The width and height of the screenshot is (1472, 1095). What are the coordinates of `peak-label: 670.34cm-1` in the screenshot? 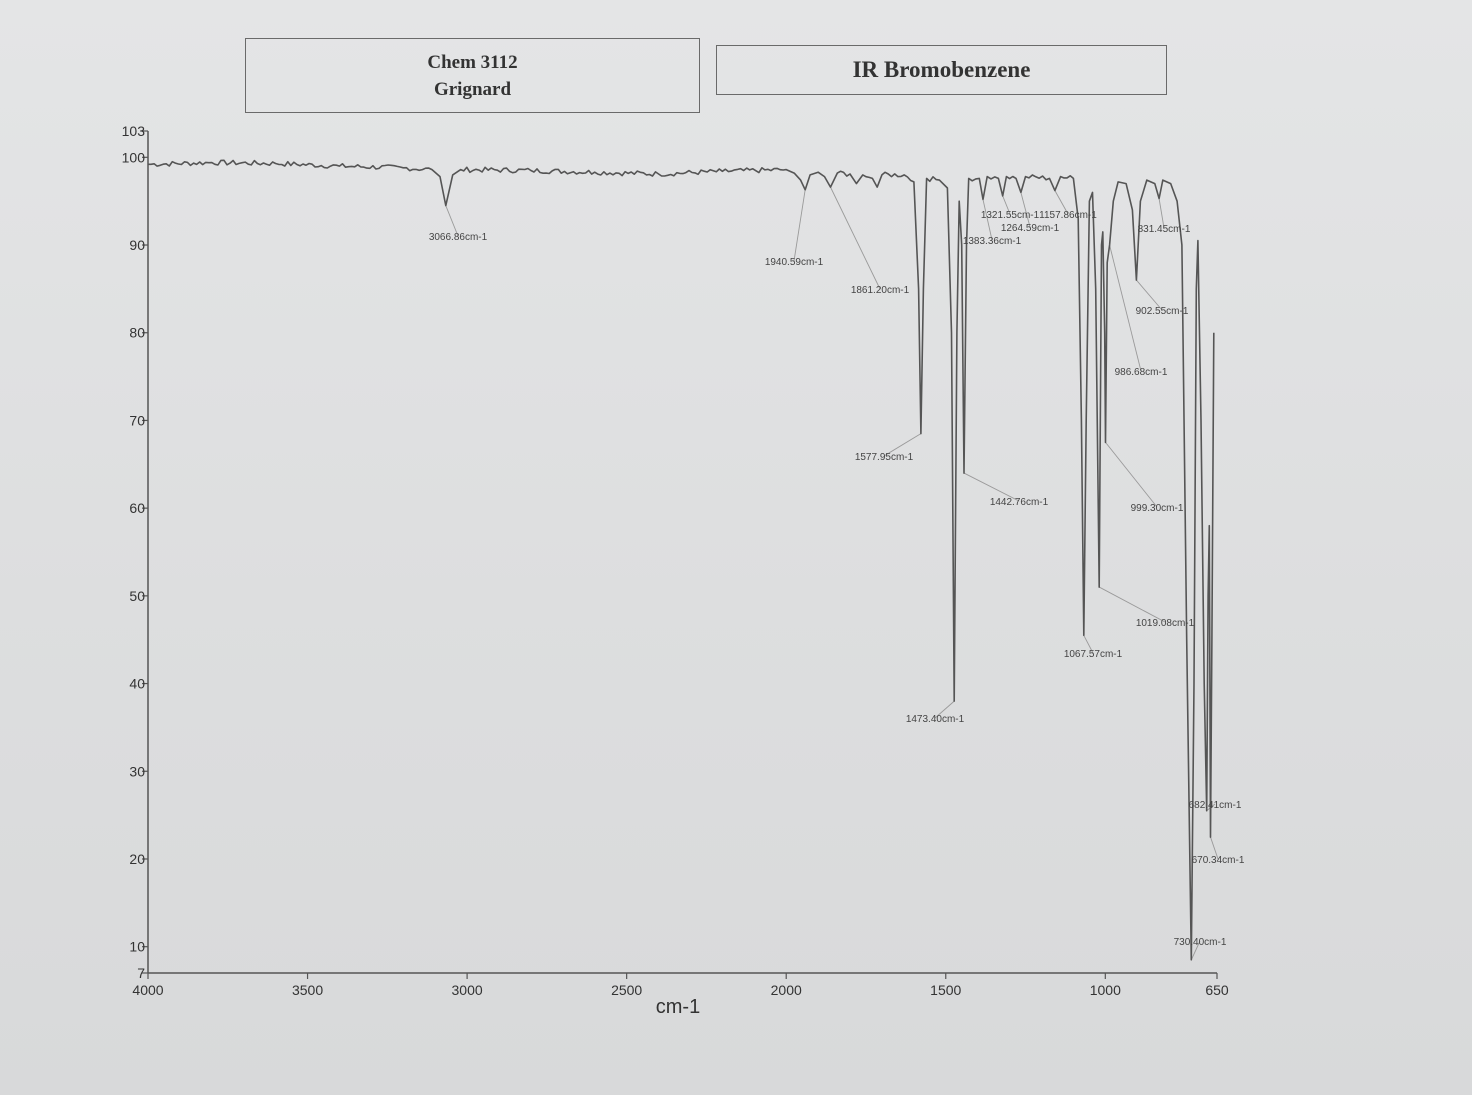 It's located at (1218, 860).